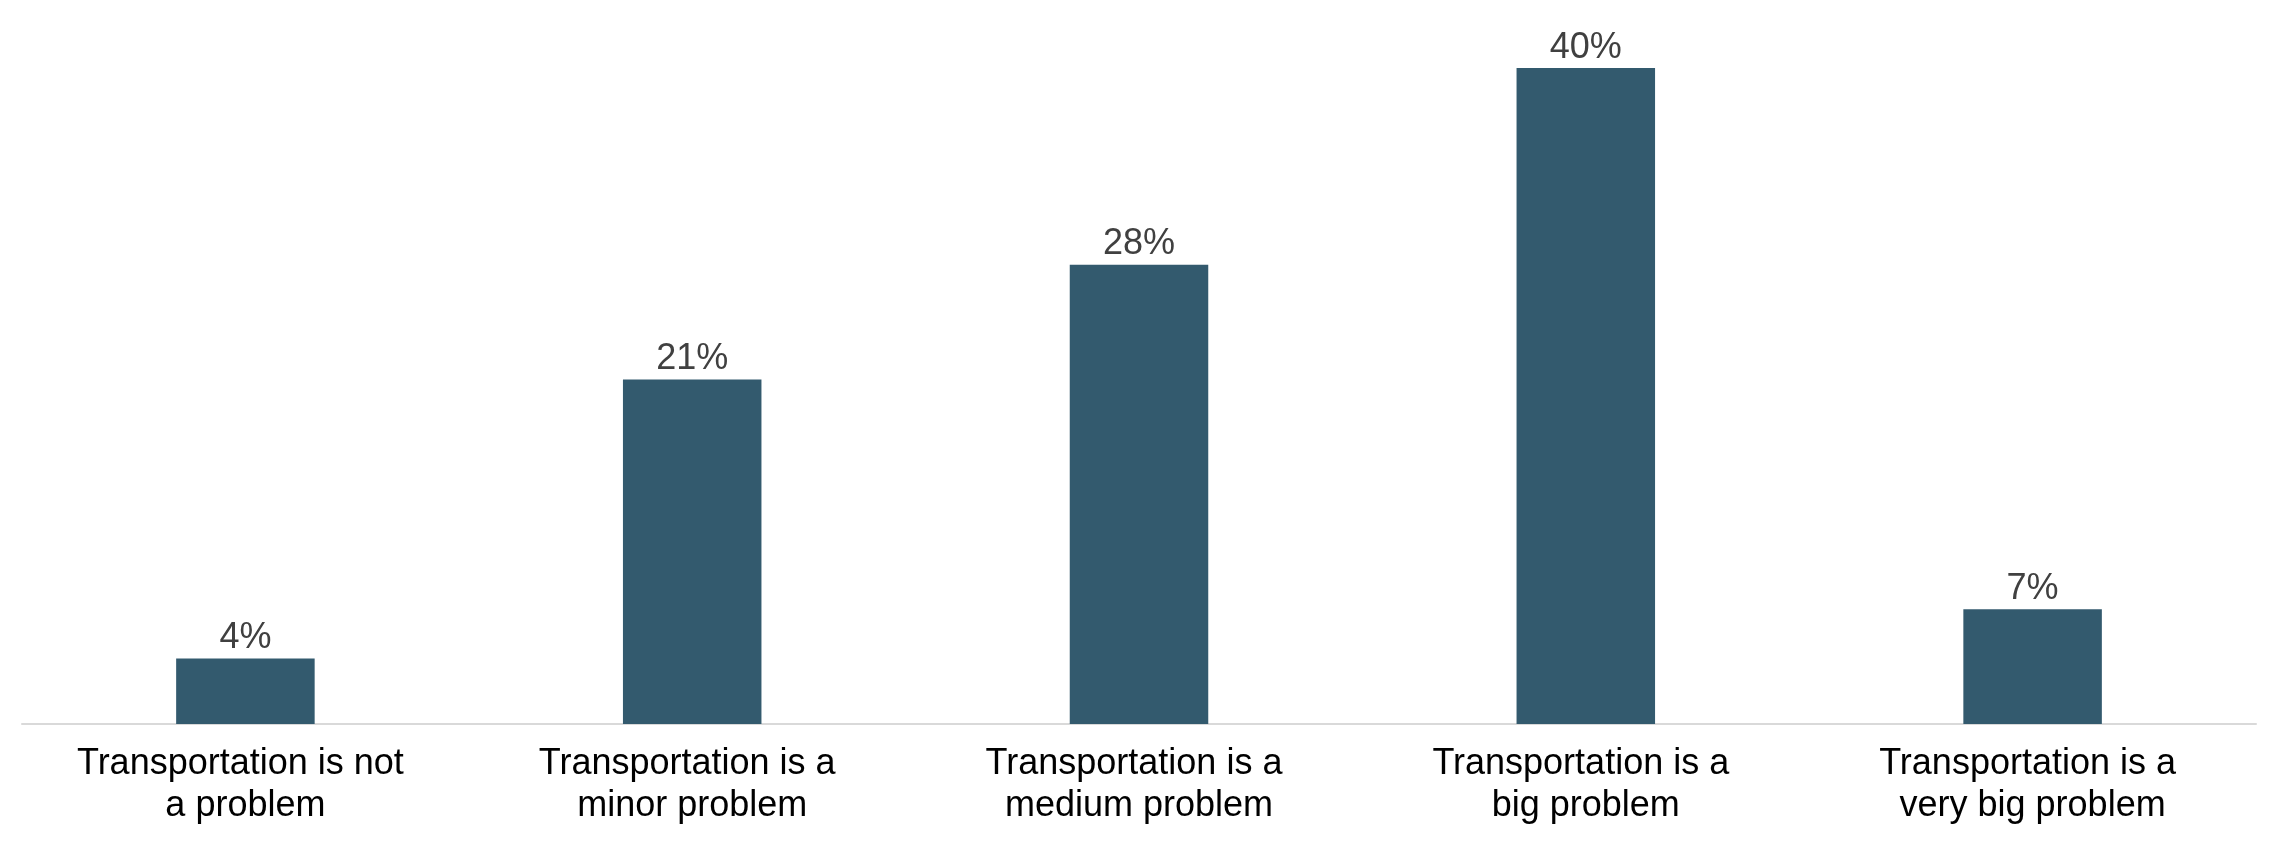 This screenshot has width=2278, height=852. What do you see at coordinates (2033, 782) in the screenshot?
I see `x-tick-label: Transportation is a very big problem` at bounding box center [2033, 782].